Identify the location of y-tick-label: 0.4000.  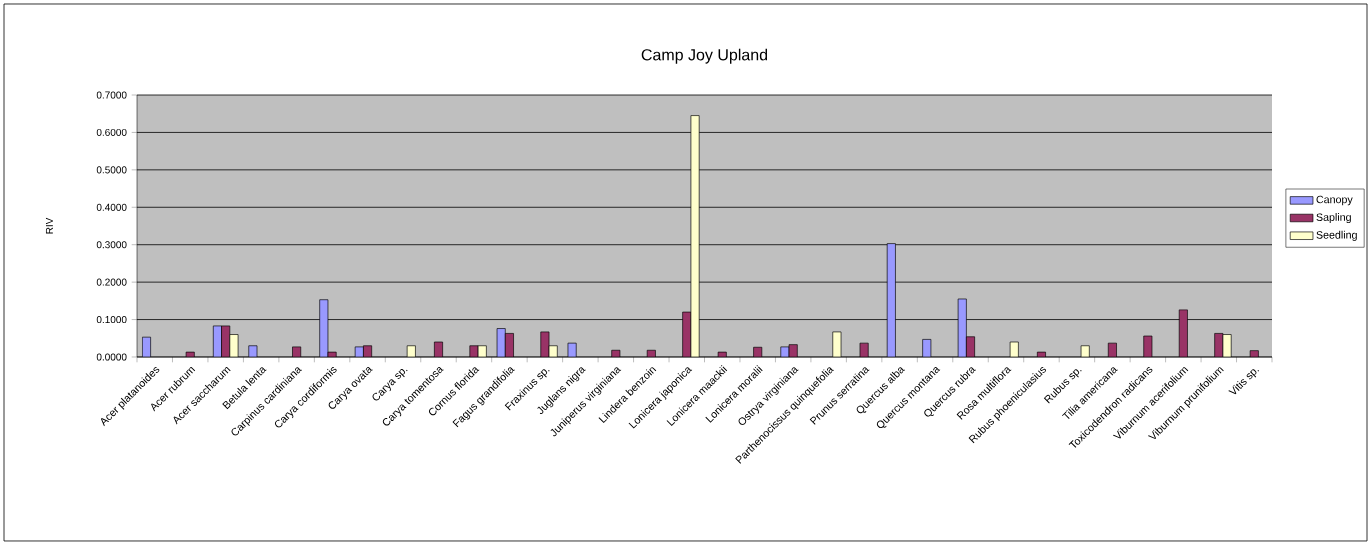
(111, 207).